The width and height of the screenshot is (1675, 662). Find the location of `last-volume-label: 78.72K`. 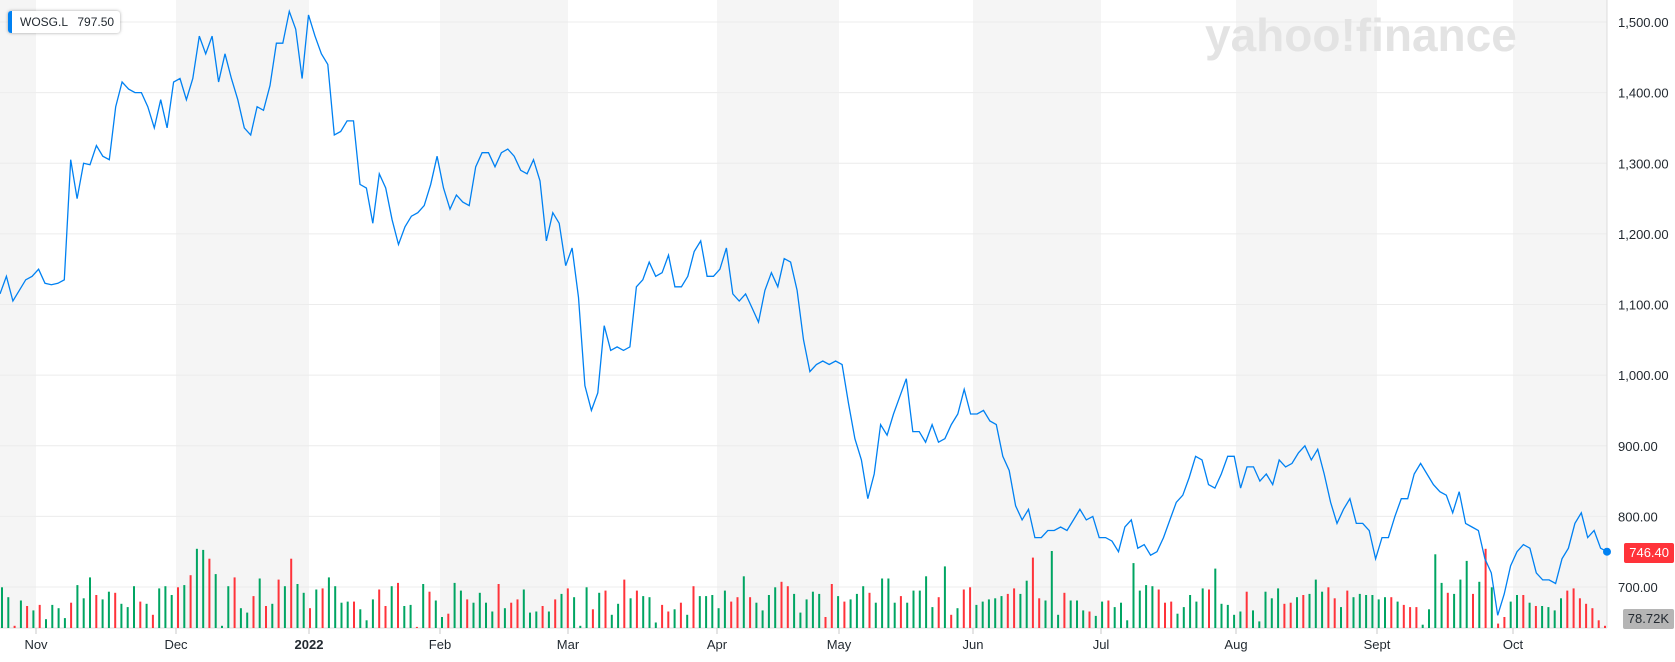

last-volume-label: 78.72K is located at coordinates (1648, 619).